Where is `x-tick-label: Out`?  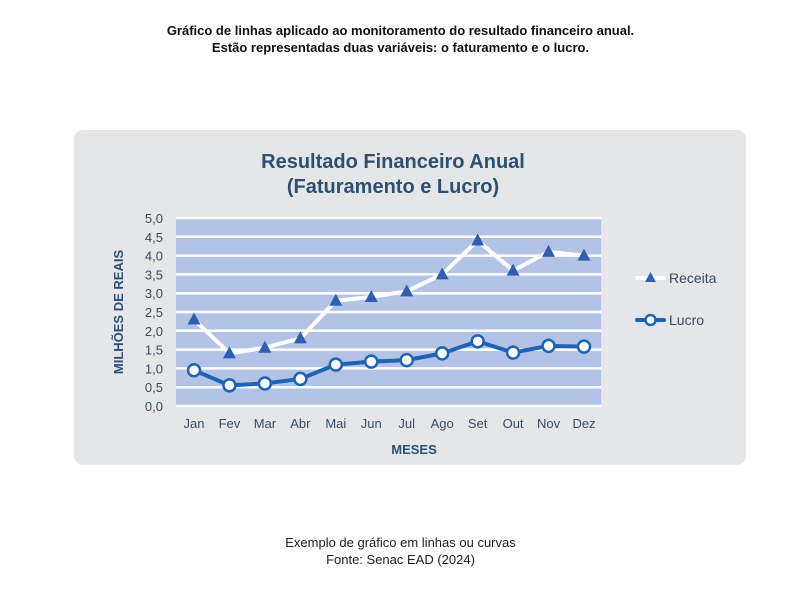
x-tick-label: Out is located at coordinates (513, 423).